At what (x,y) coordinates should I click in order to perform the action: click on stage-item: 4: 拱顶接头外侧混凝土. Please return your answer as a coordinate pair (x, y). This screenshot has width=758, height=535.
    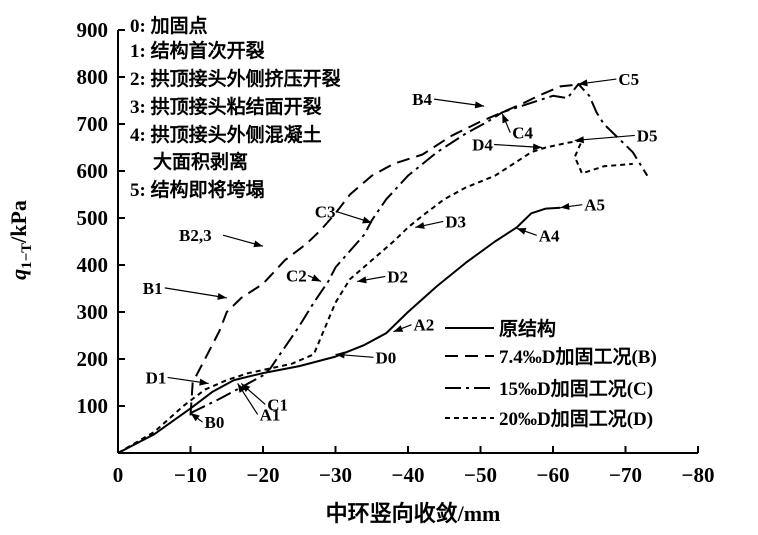
    Looking at the image, I should click on (226, 134).